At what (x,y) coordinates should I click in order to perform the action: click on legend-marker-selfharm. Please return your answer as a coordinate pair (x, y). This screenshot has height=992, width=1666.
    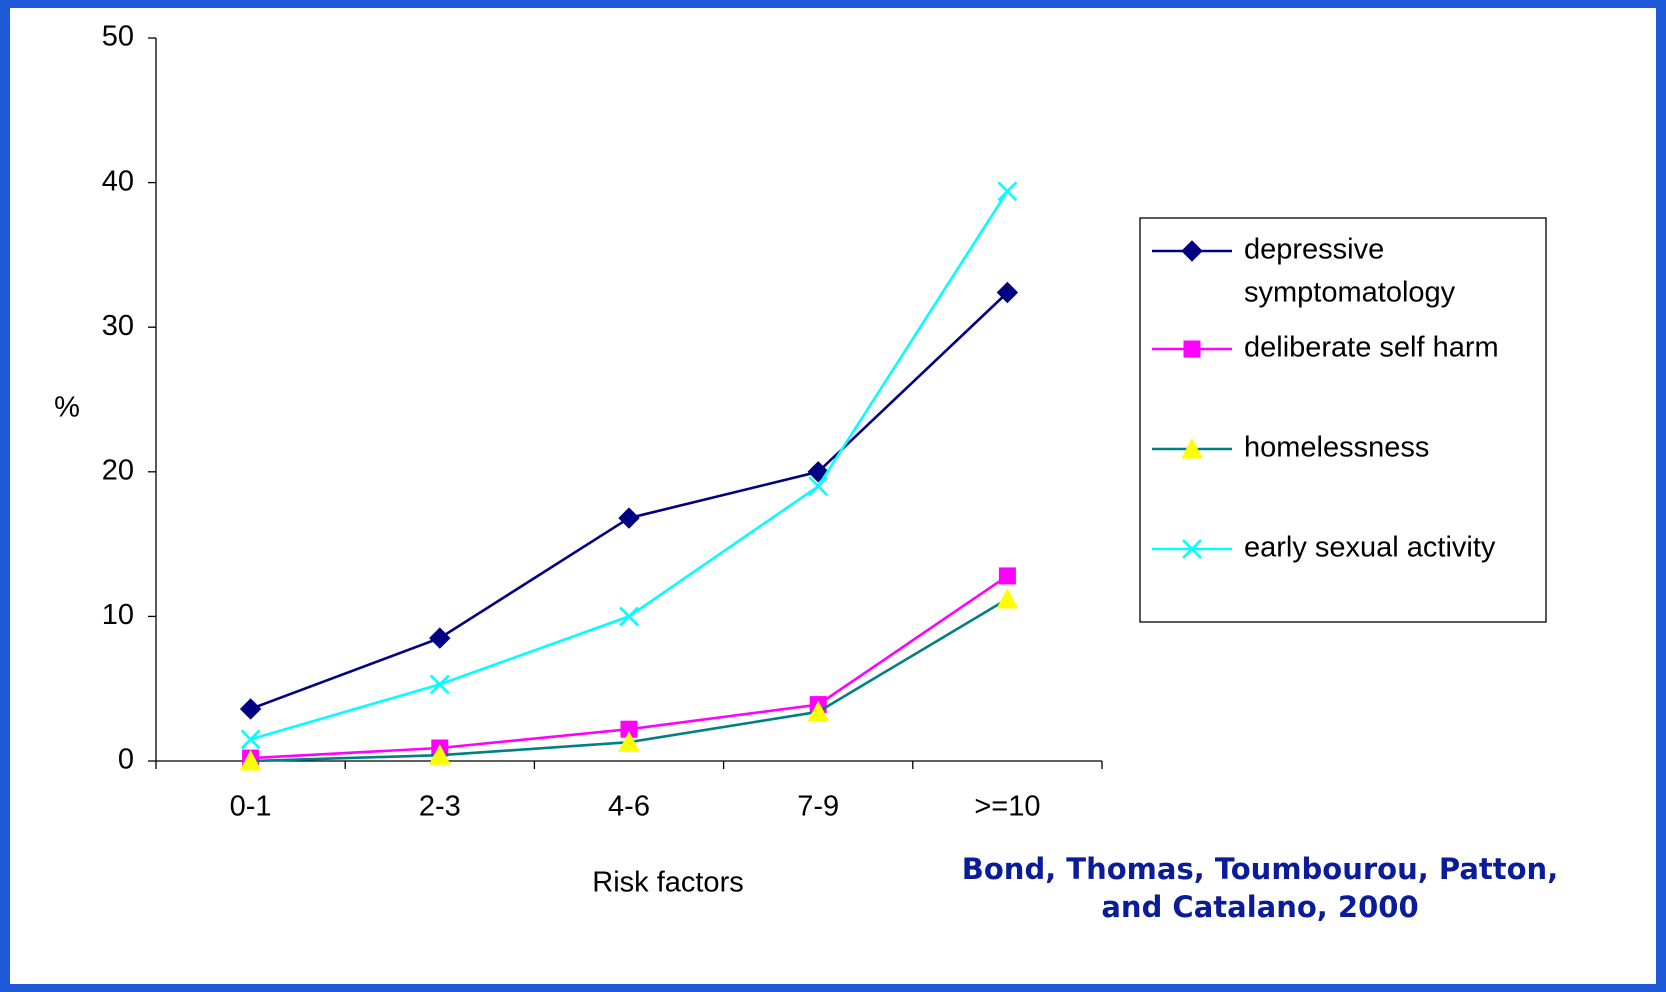
    Looking at the image, I should click on (1192, 349).